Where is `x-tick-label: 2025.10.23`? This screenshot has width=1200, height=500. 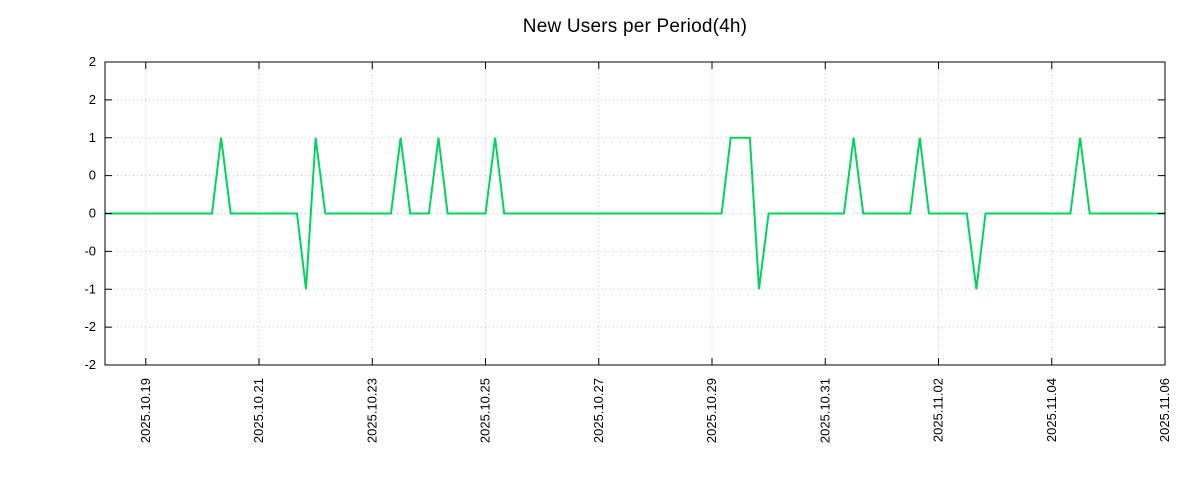
x-tick-label: 2025.10.23 is located at coordinates (371, 410).